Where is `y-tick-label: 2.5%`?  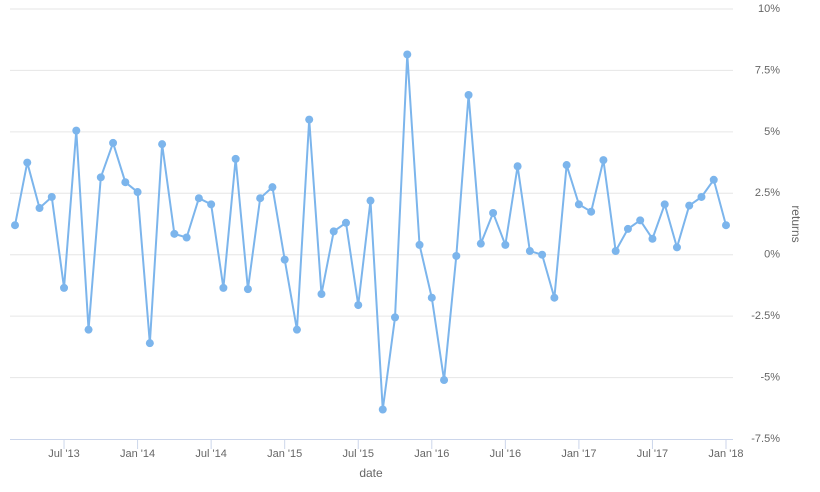
y-tick-label: 2.5% is located at coordinates (767, 193).